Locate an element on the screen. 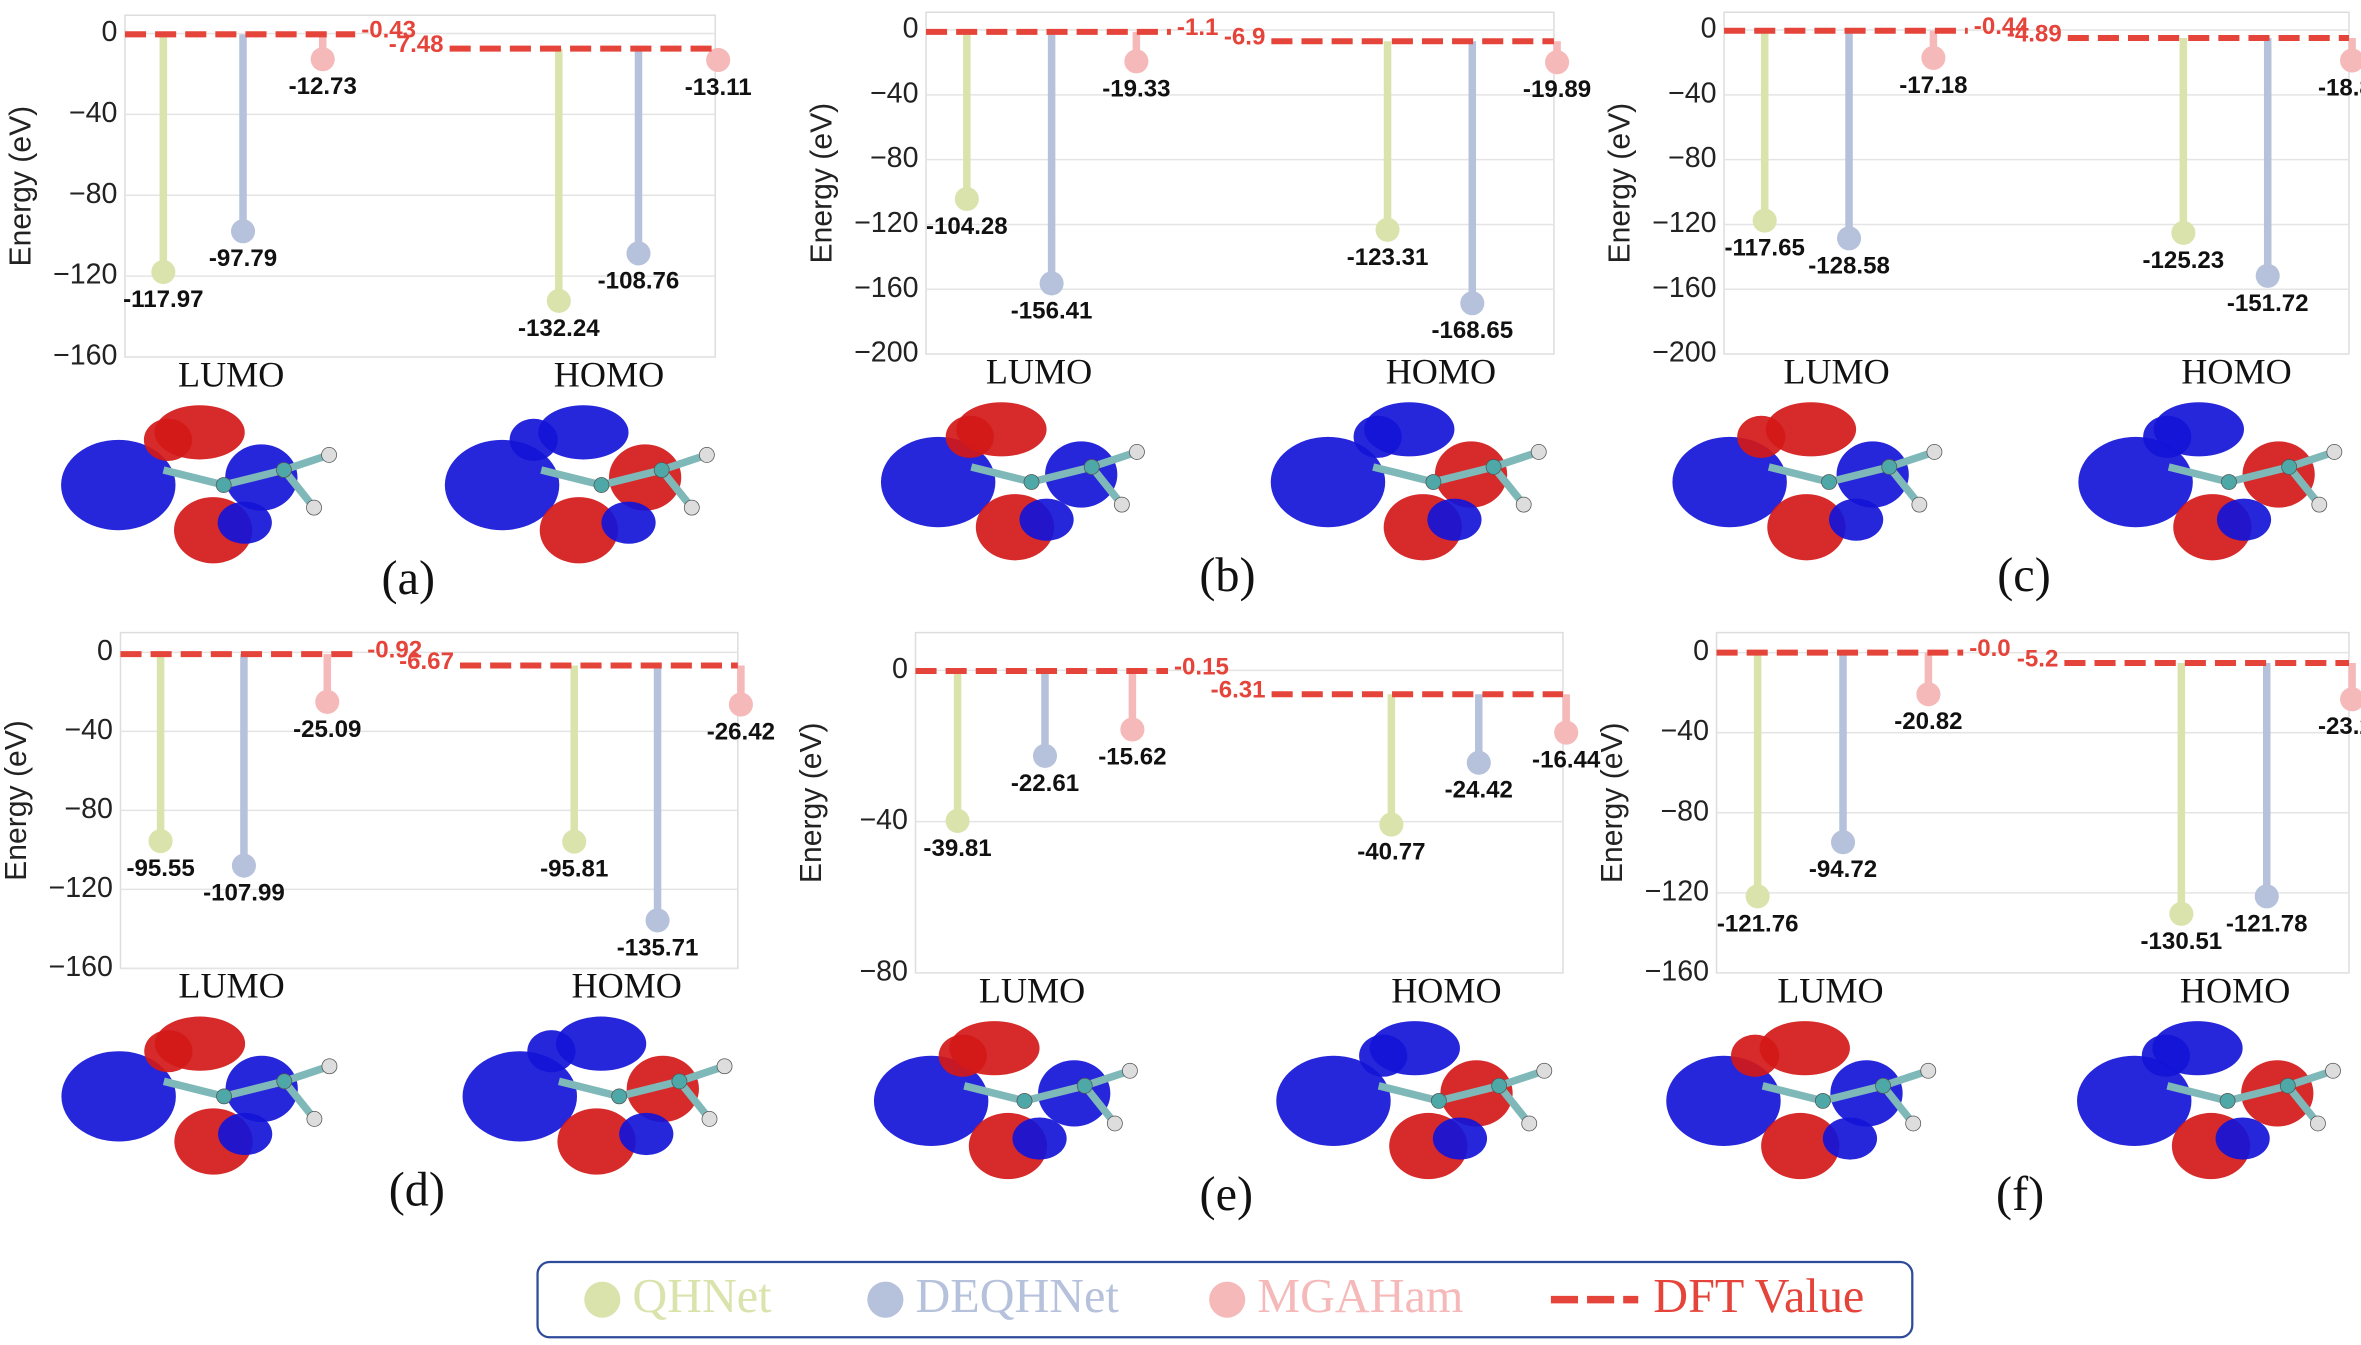 The width and height of the screenshot is (2361, 1345). y-tick-label: −80 is located at coordinates (93, 194).